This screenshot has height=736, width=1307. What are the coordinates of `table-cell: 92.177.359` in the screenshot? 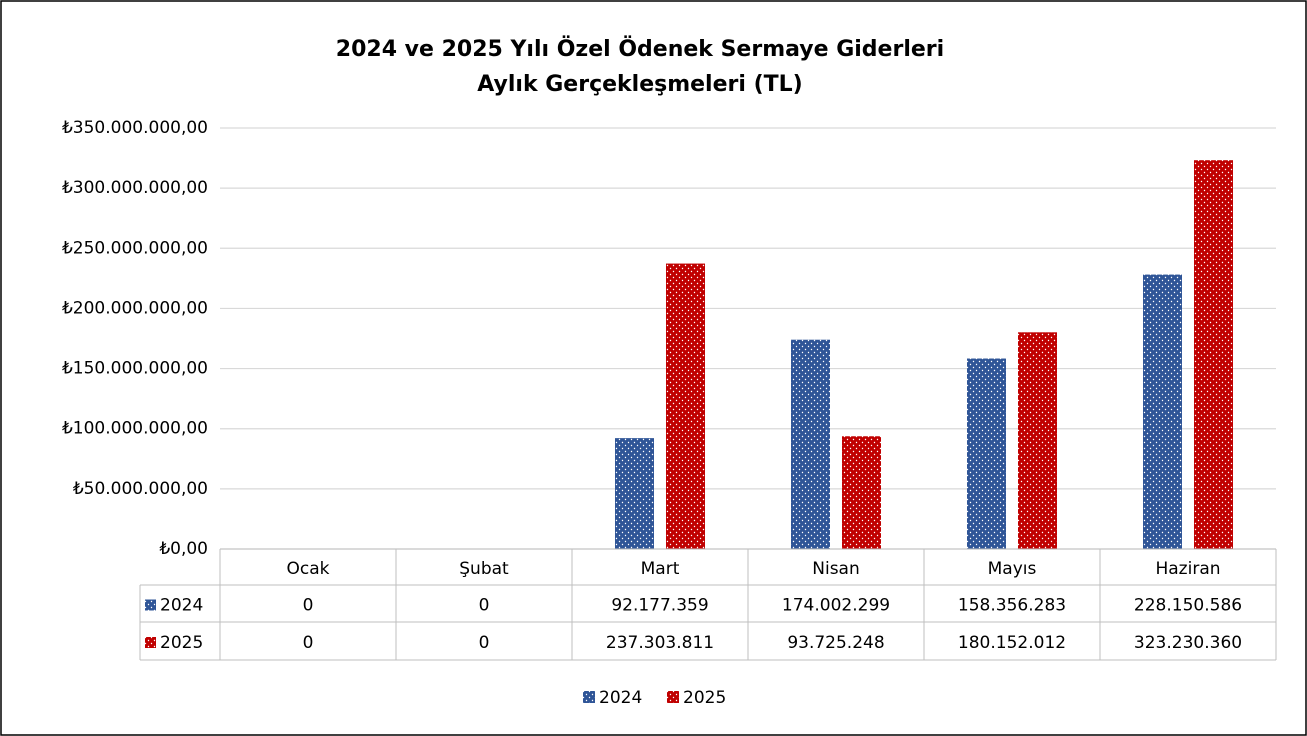 It's located at (659, 606).